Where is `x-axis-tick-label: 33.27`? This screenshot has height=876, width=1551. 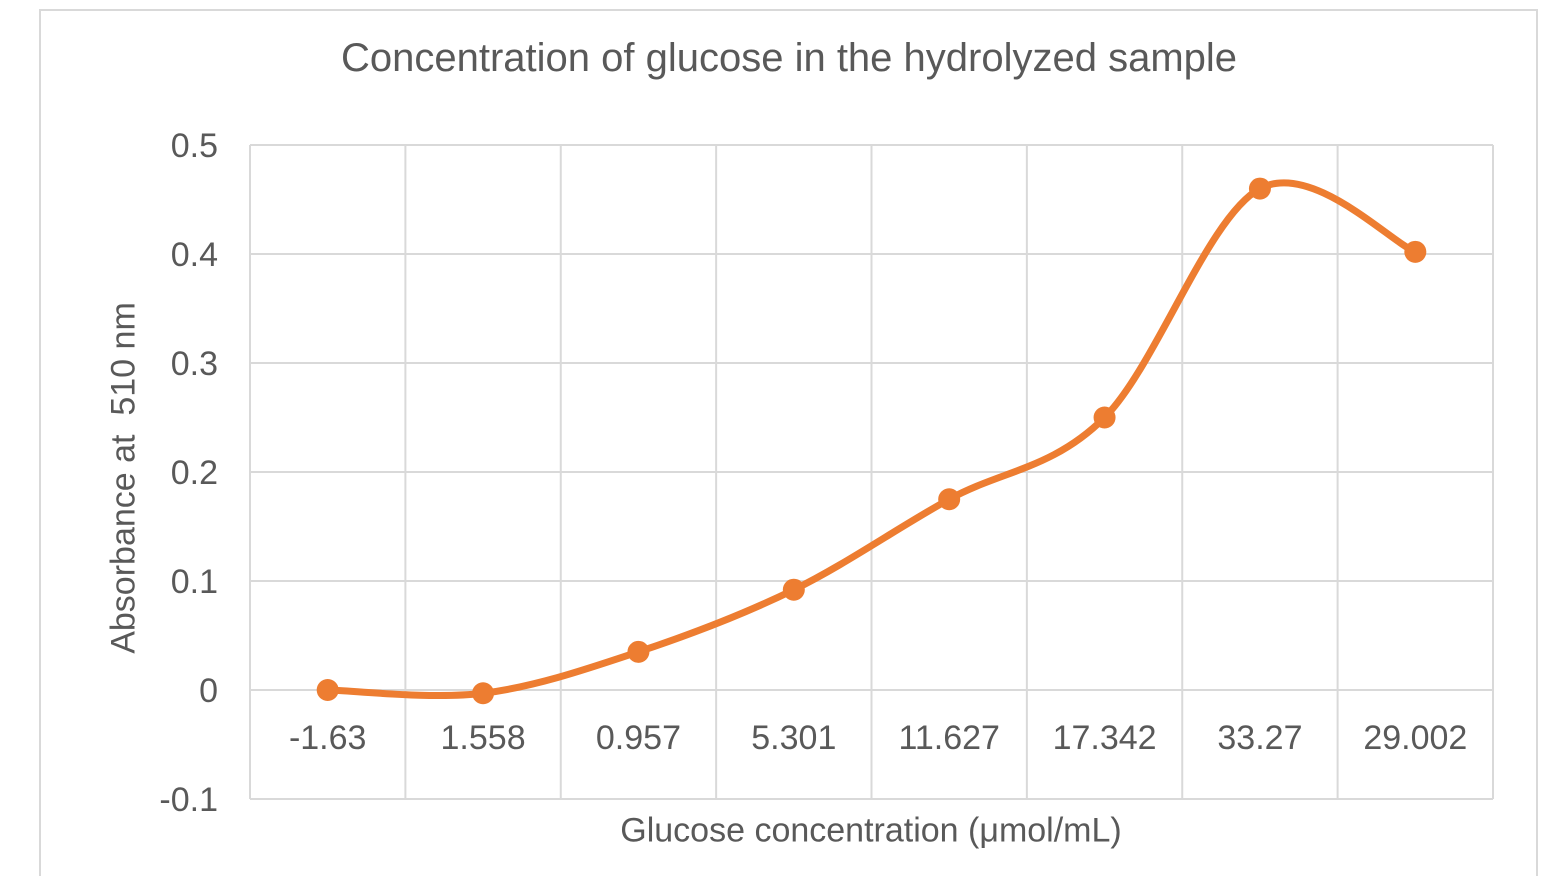
x-axis-tick-label: 33.27 is located at coordinates (1259, 738).